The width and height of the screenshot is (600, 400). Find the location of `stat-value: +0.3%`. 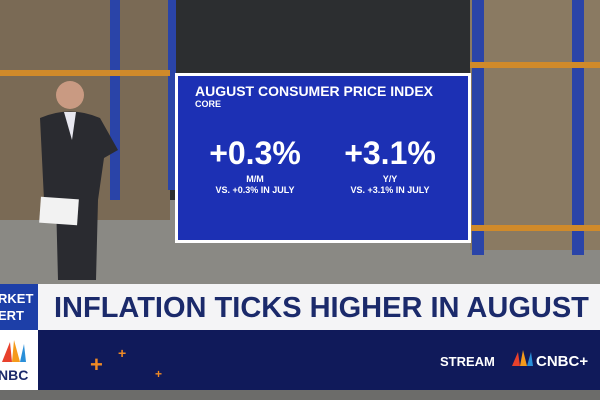

stat-value: +0.3% is located at coordinates (255, 153).